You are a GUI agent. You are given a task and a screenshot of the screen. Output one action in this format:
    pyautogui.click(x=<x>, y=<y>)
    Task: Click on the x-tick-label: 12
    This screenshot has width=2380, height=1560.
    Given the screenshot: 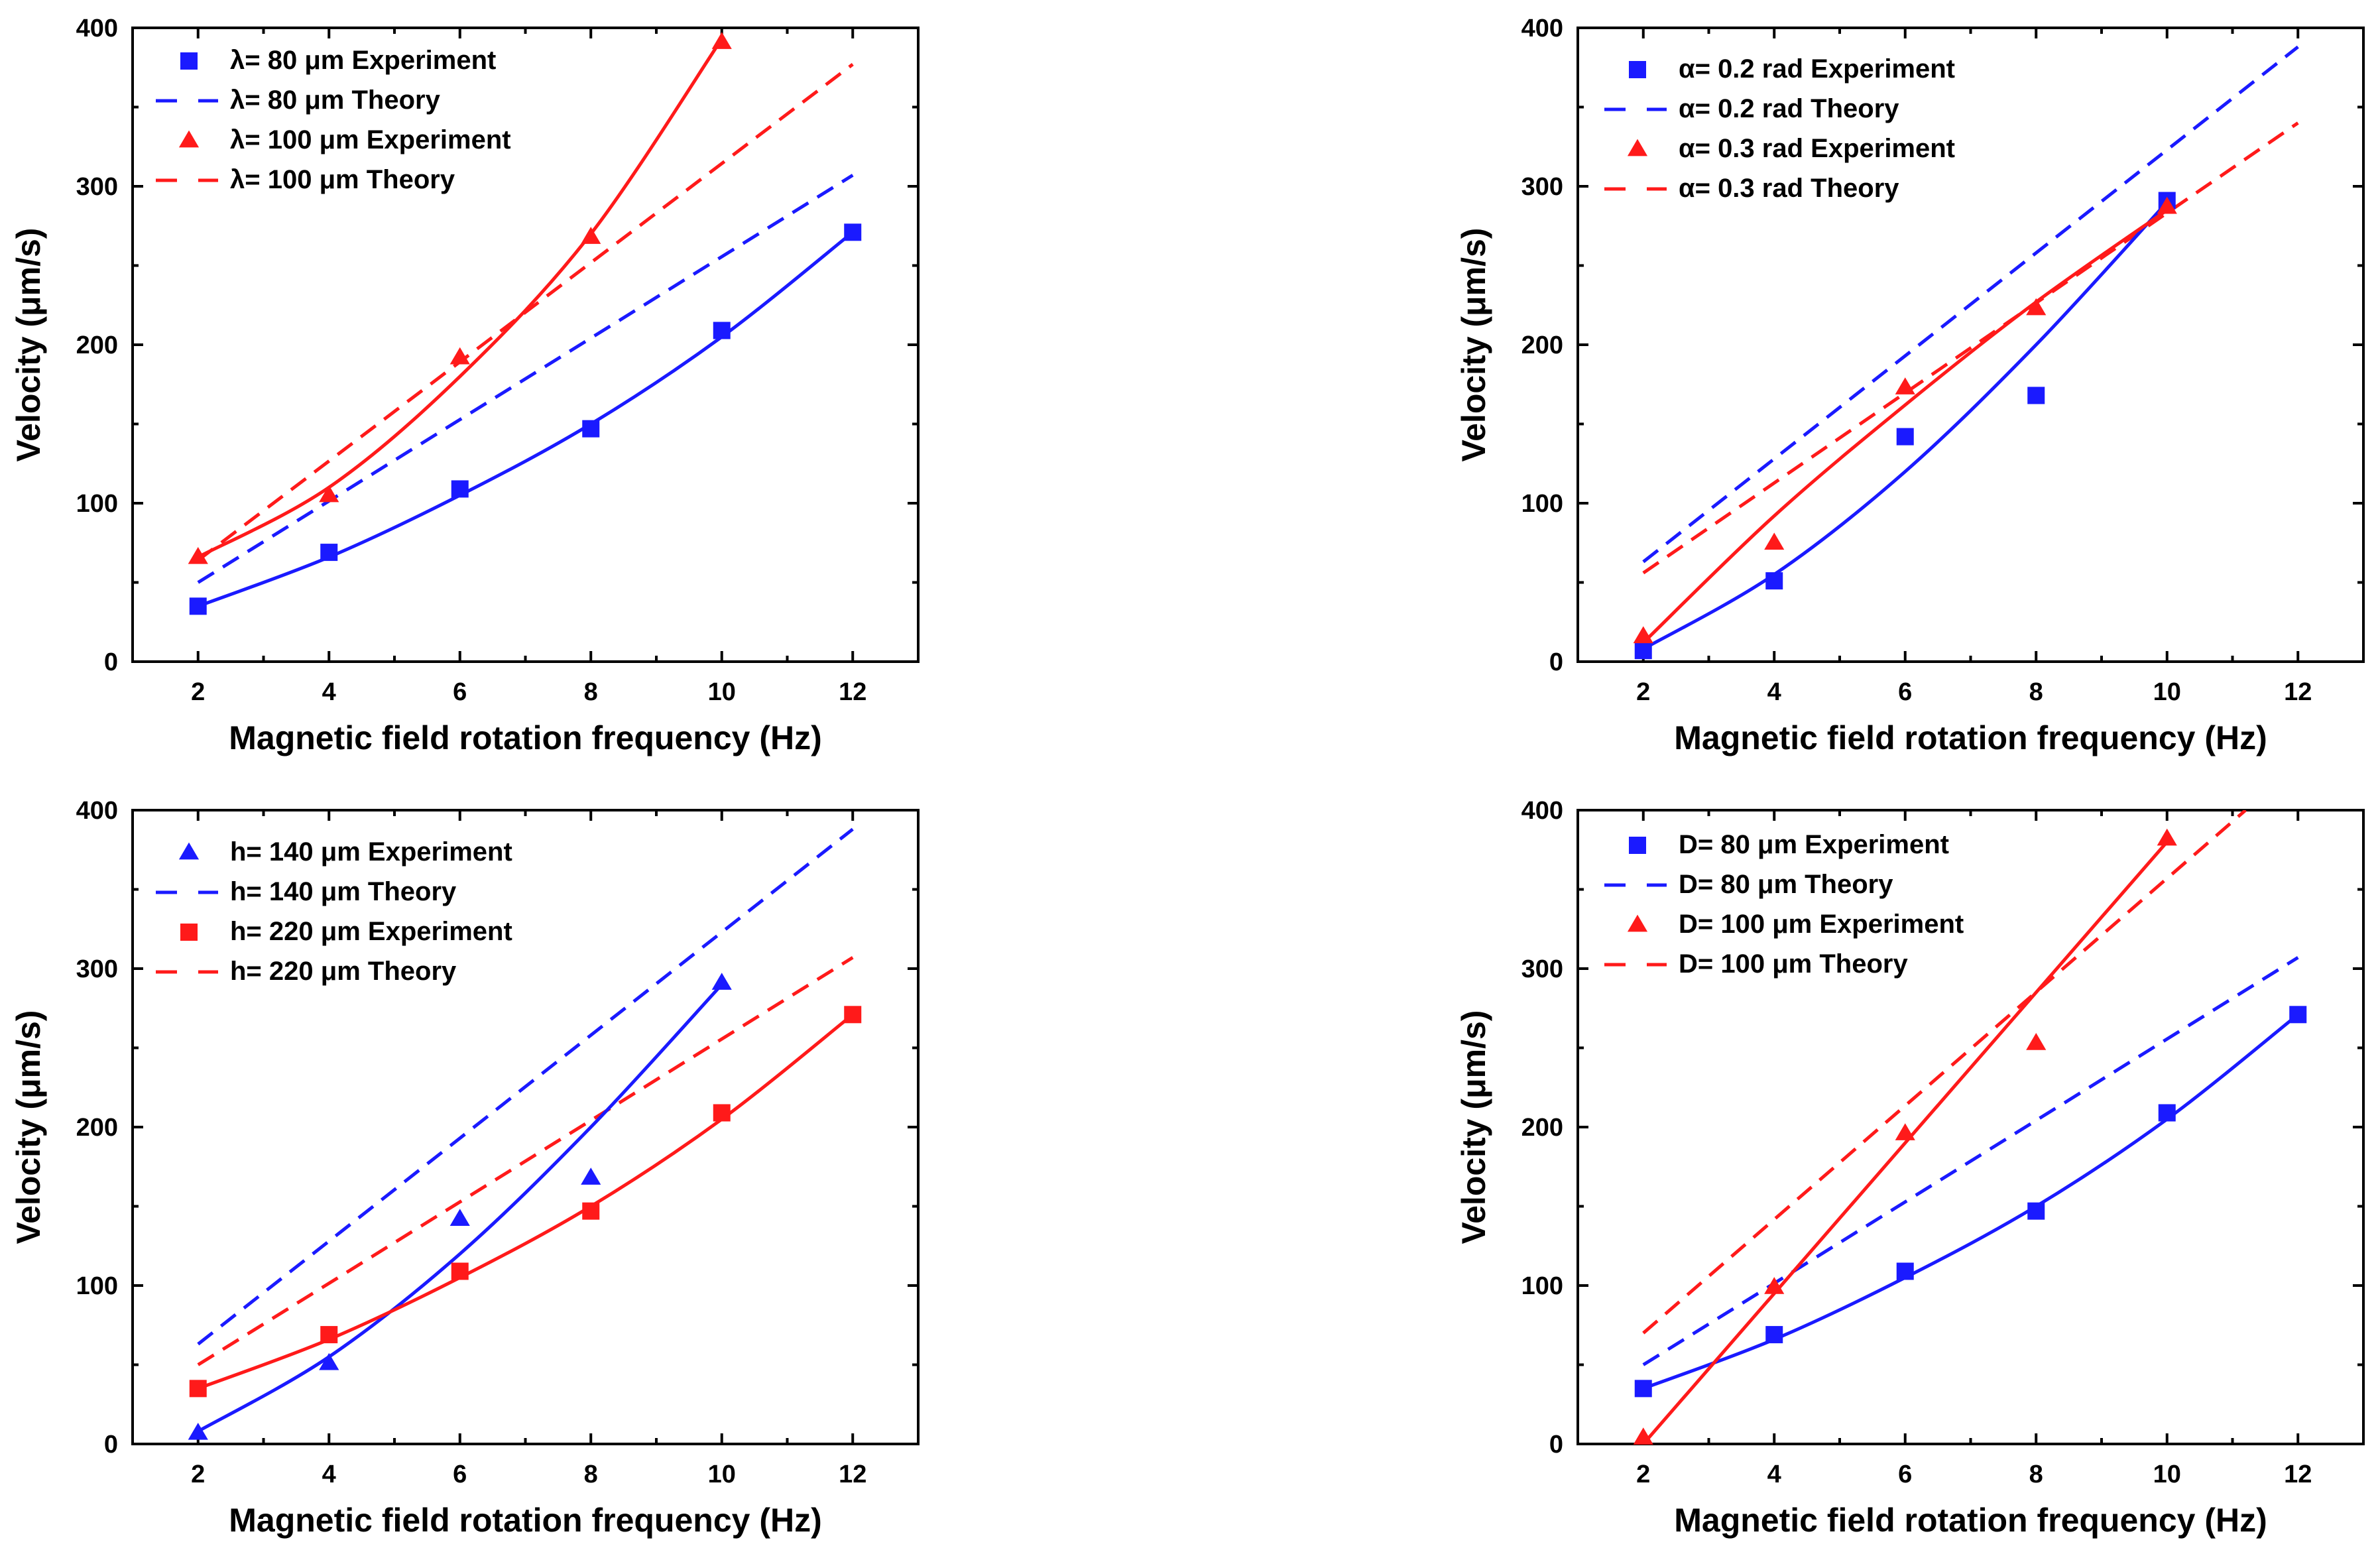 What is the action you would take?
    pyautogui.click(x=2298, y=1474)
    